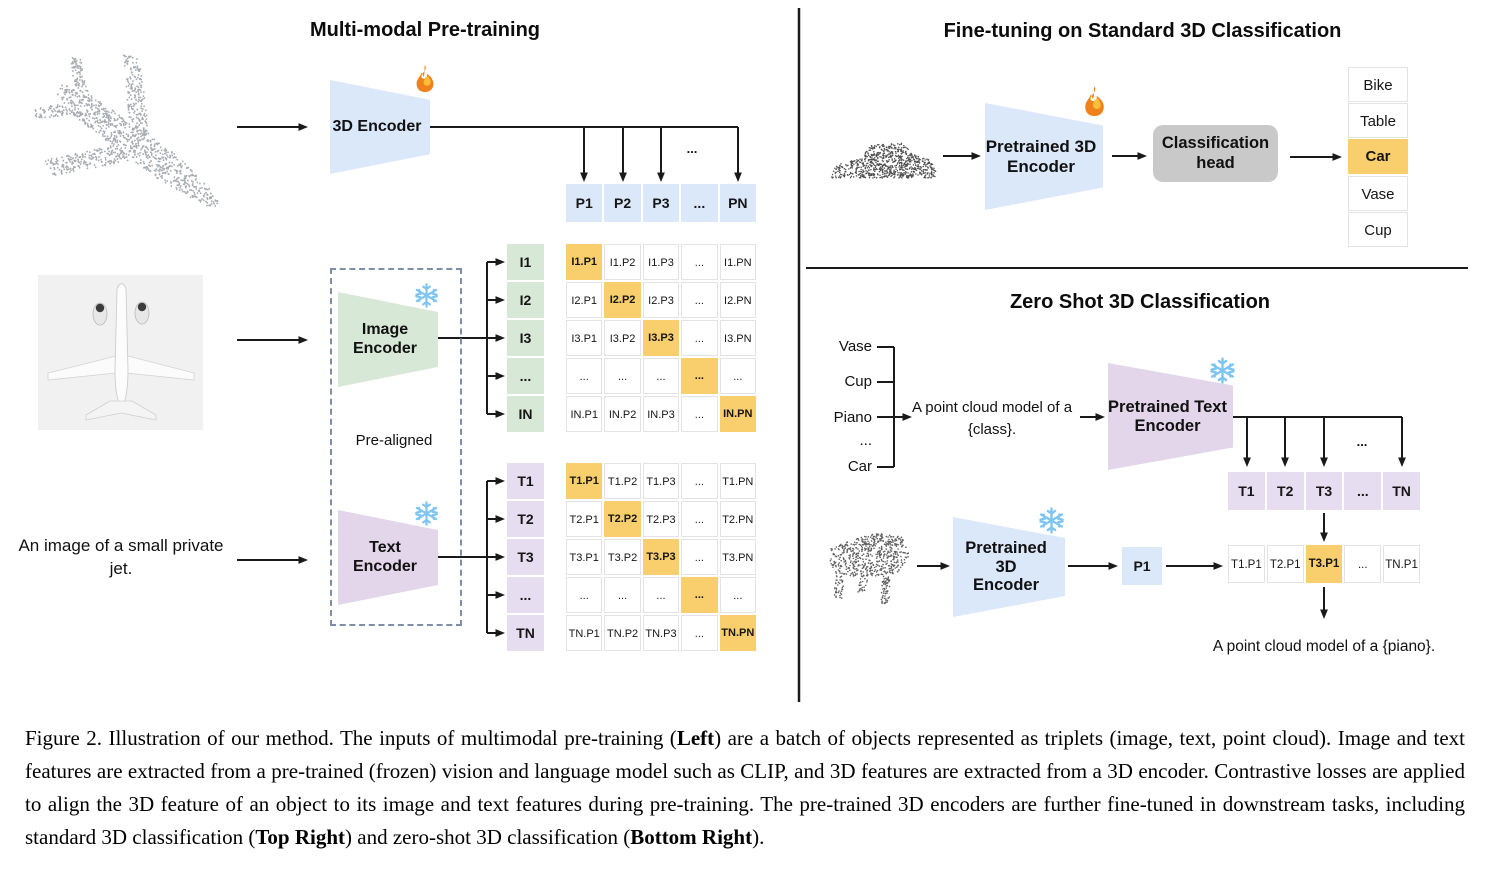 The width and height of the screenshot is (1490, 888). I want to click on pre-aligned-label: Pre-aligned, so click(394, 440).